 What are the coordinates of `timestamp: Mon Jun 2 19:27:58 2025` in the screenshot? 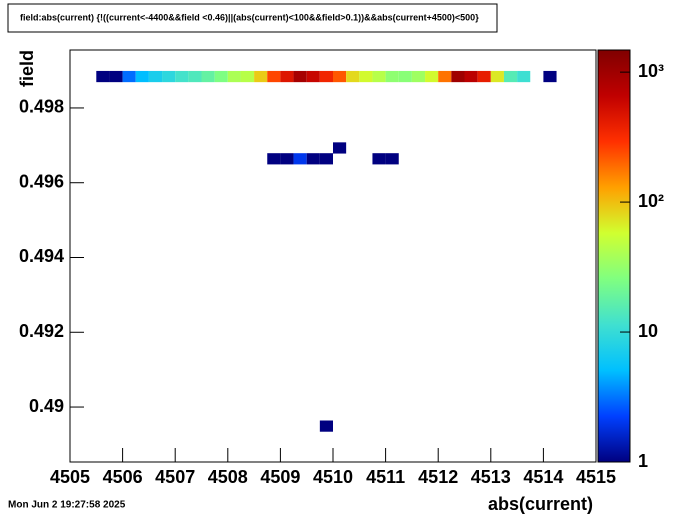 It's located at (67, 505).